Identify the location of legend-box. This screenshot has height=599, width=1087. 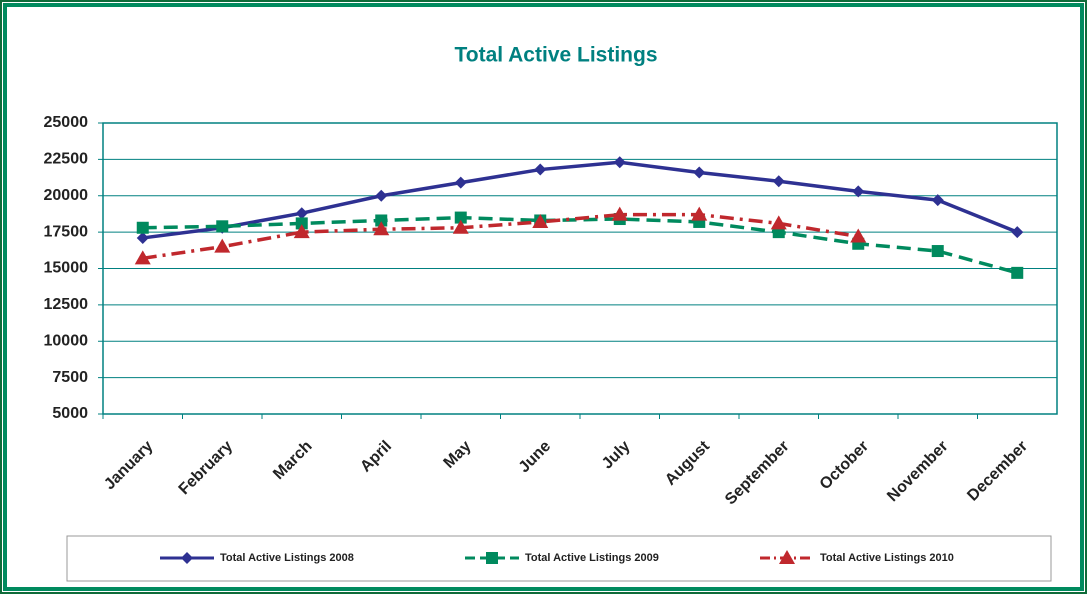
(559, 558).